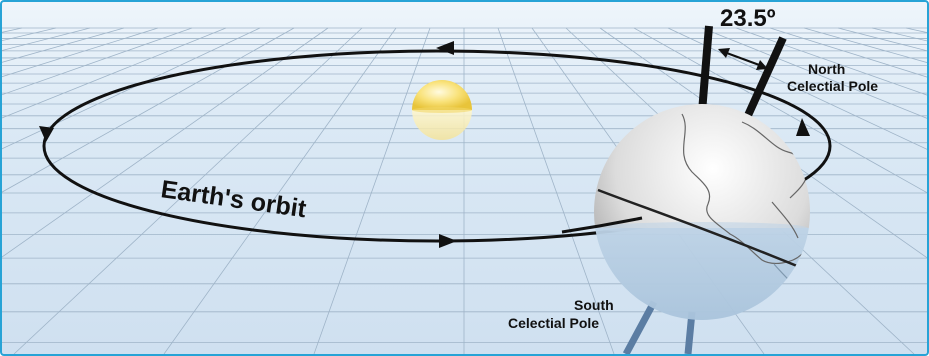 Image resolution: width=929 pixels, height=356 pixels. What do you see at coordinates (826, 69) in the screenshot?
I see `north-pole-label-line1: North` at bounding box center [826, 69].